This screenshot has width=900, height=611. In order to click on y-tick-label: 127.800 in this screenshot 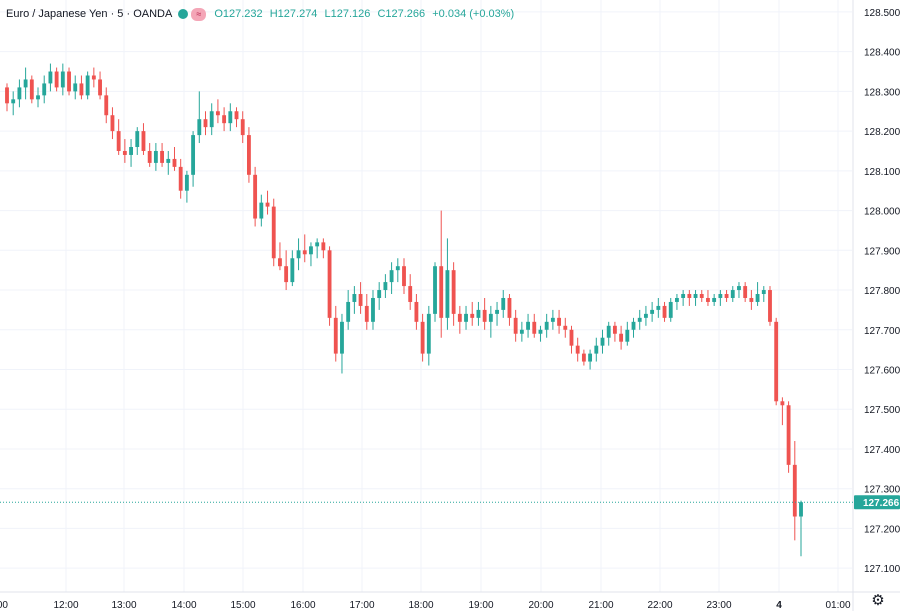, I will do `click(882, 291)`.